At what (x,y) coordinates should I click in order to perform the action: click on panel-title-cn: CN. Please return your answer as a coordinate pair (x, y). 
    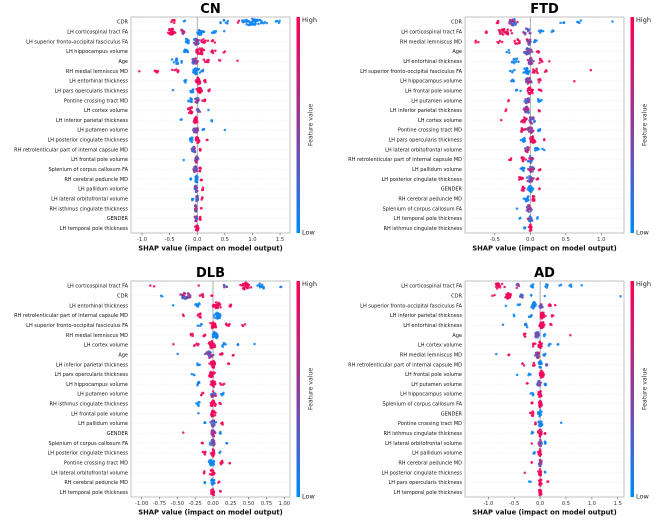
    Looking at the image, I should click on (210, 9).